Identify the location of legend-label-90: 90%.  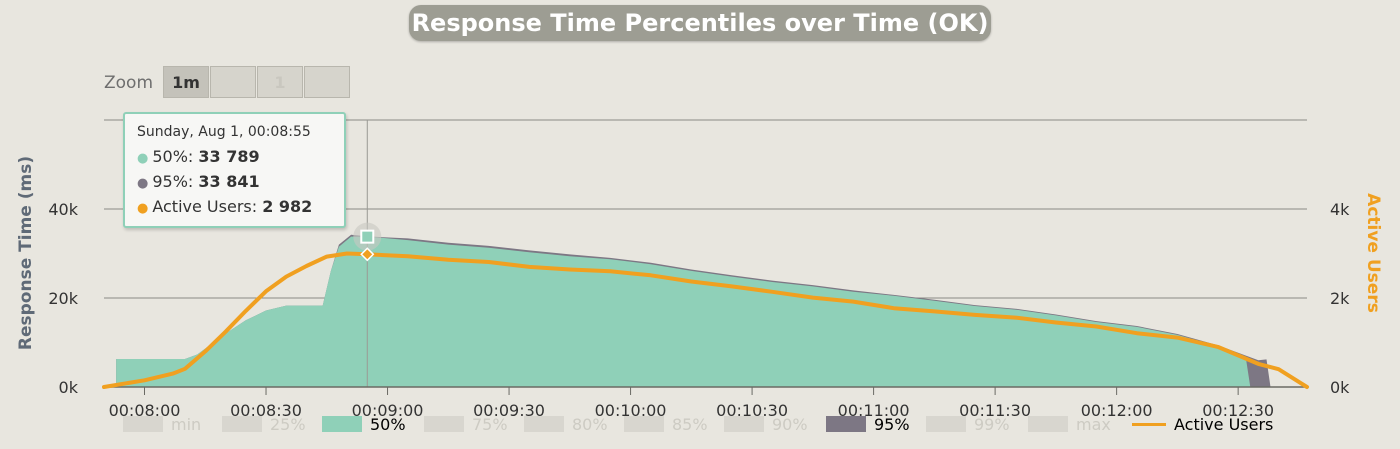
(790, 424).